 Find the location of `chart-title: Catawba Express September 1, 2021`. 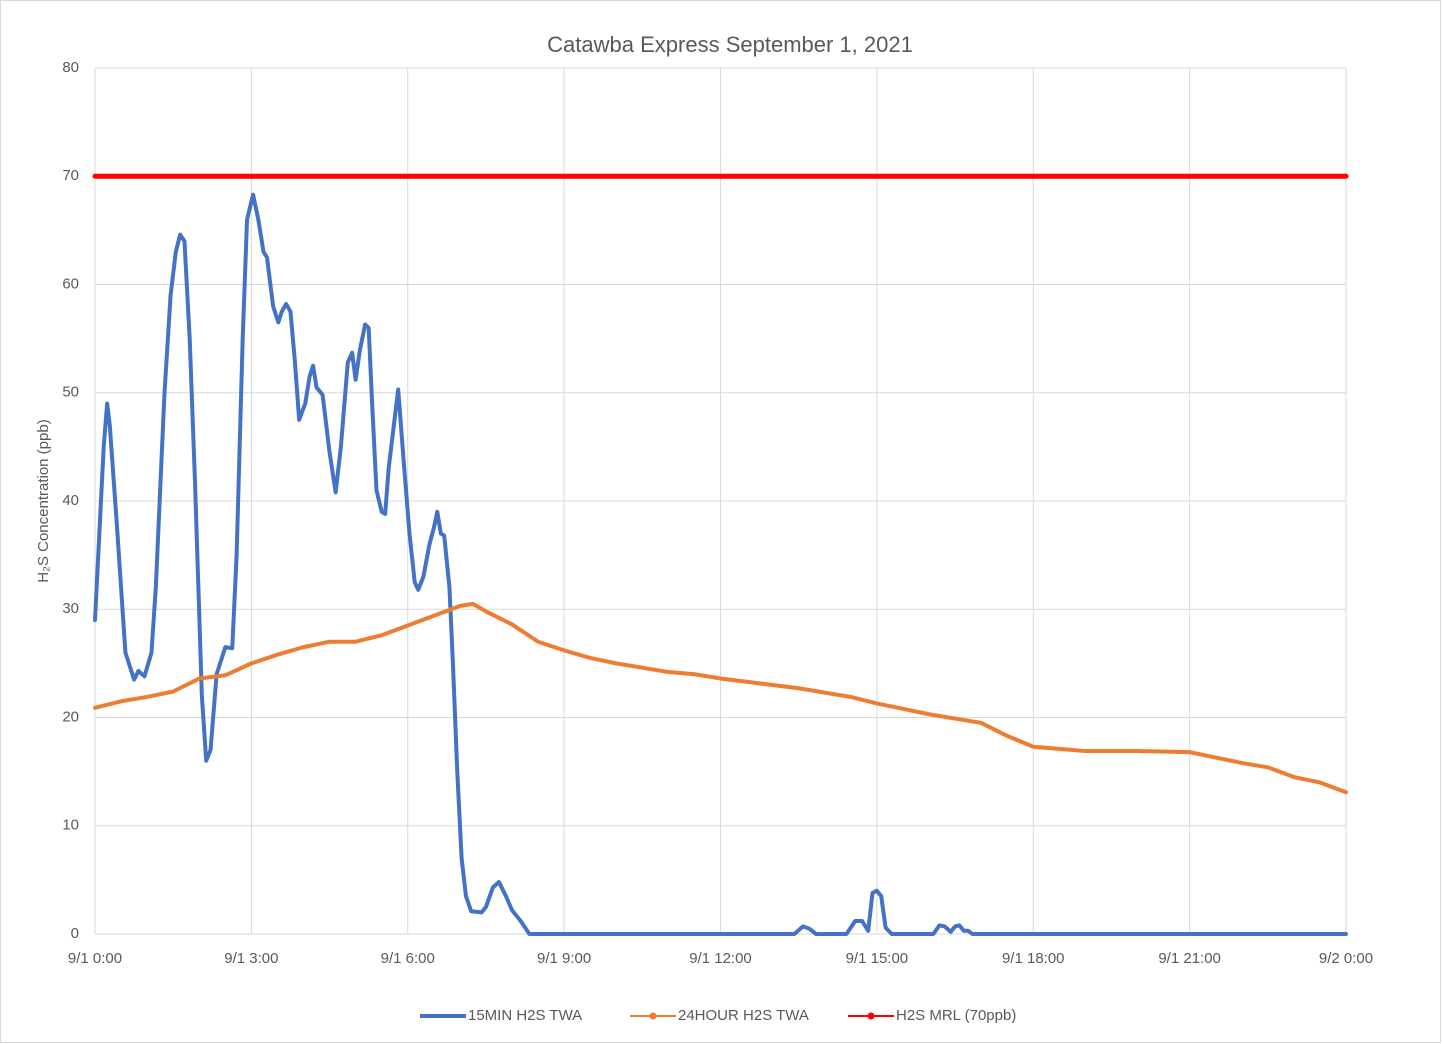

chart-title: Catawba Express September 1, 2021 is located at coordinates (730, 44).